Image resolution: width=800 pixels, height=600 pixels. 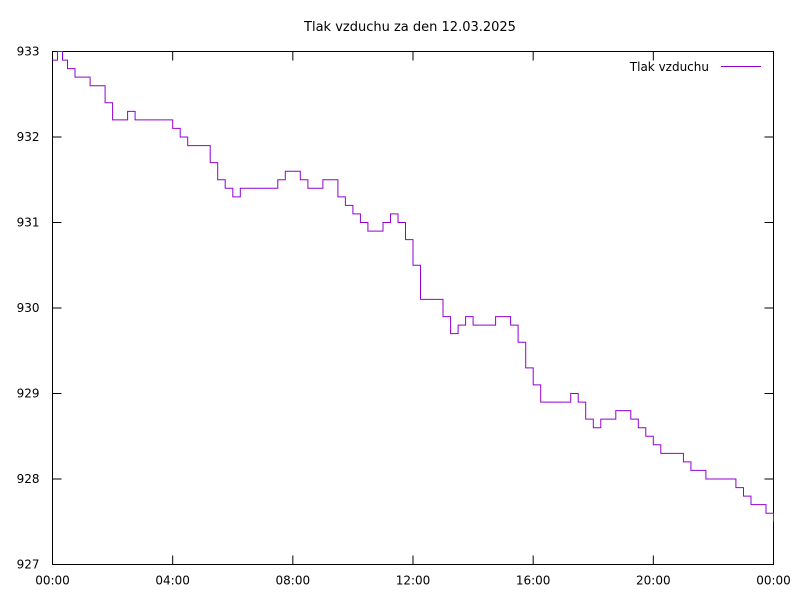 What do you see at coordinates (413, 581) in the screenshot?
I see `x-tick-label: 12:00` at bounding box center [413, 581].